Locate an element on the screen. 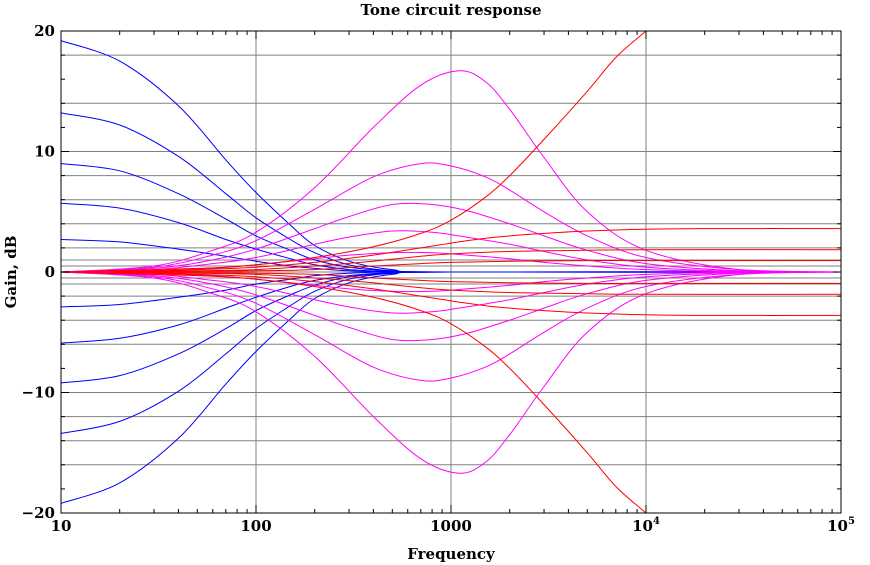 The height and width of the screenshot is (565, 870). x-axis-label: Frequency is located at coordinates (451, 554).